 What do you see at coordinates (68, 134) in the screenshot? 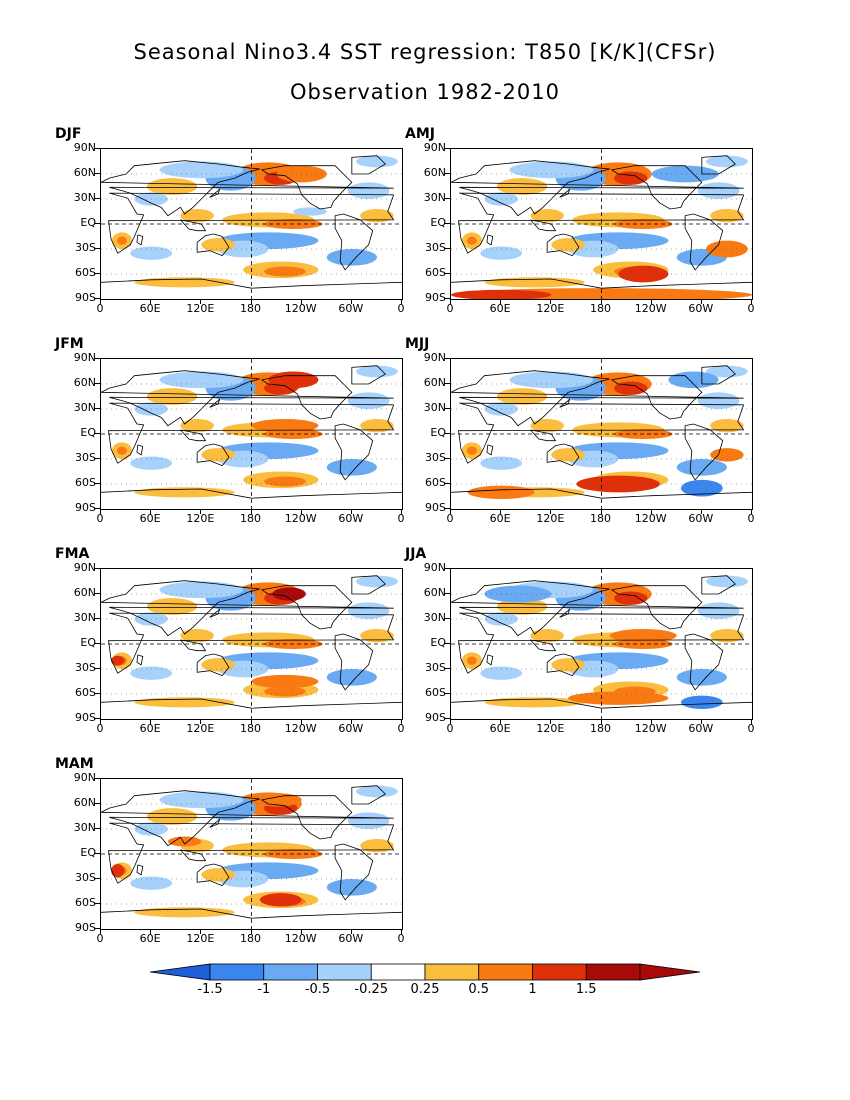
I see `panel-label: DJF` at bounding box center [68, 134].